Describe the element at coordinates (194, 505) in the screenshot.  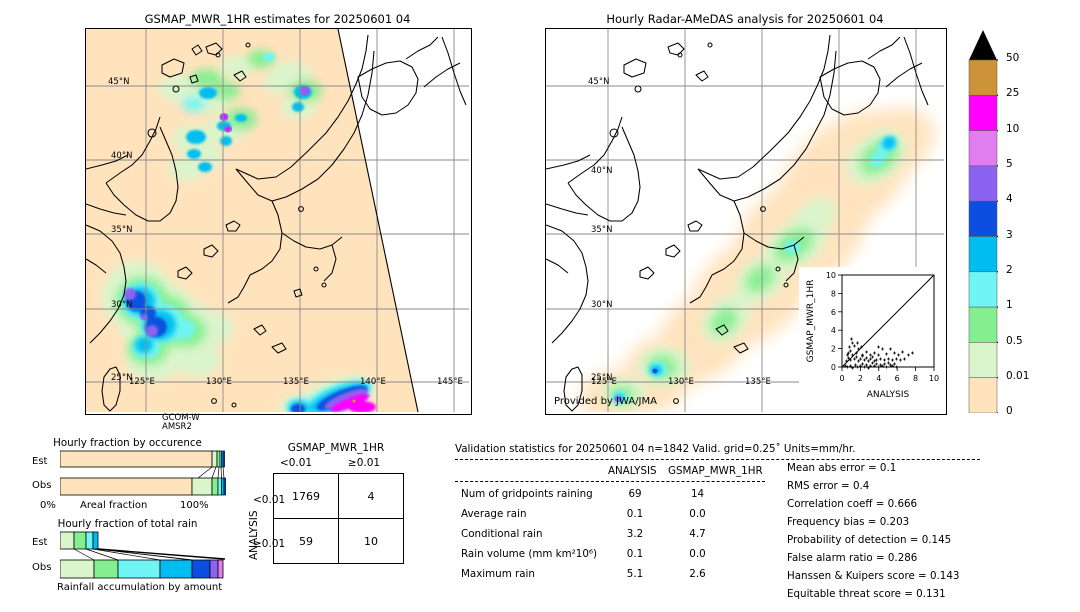
I see `occurrence-axis-max: 100%` at that location.